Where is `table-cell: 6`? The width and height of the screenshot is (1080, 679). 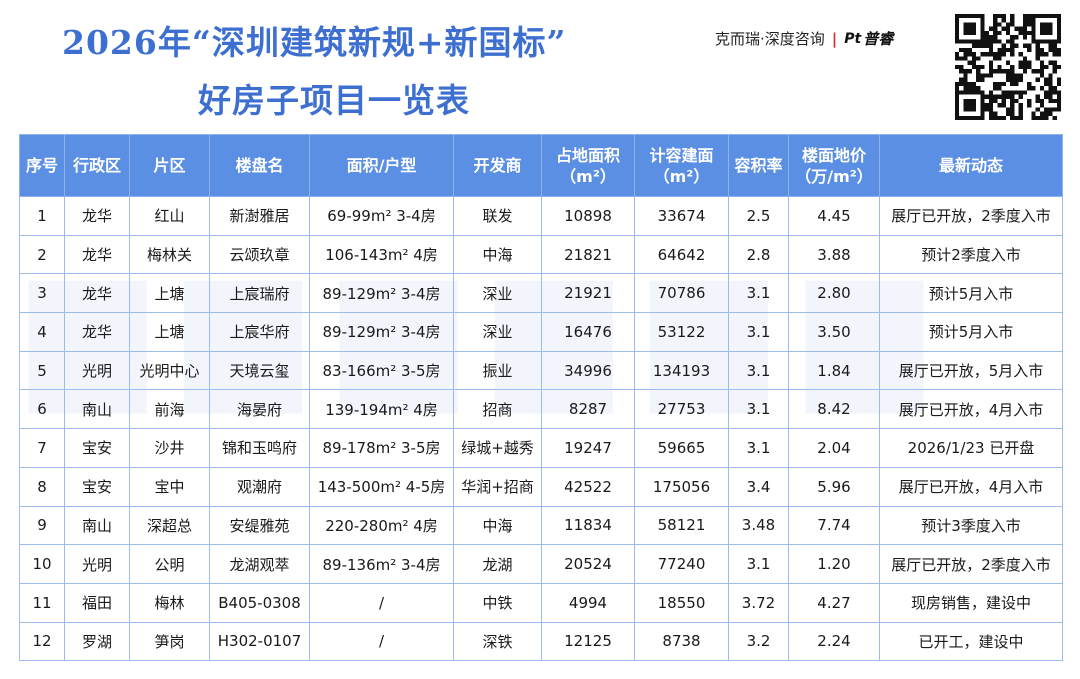 table-cell: 6 is located at coordinates (42, 409).